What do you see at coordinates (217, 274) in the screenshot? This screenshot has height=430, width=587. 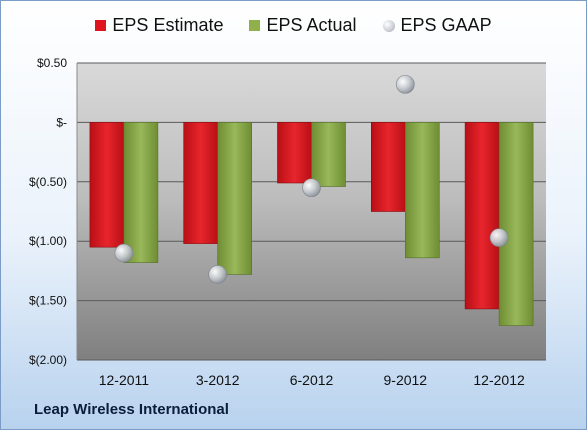 I see `point-eps-gaap-3-2012` at bounding box center [217, 274].